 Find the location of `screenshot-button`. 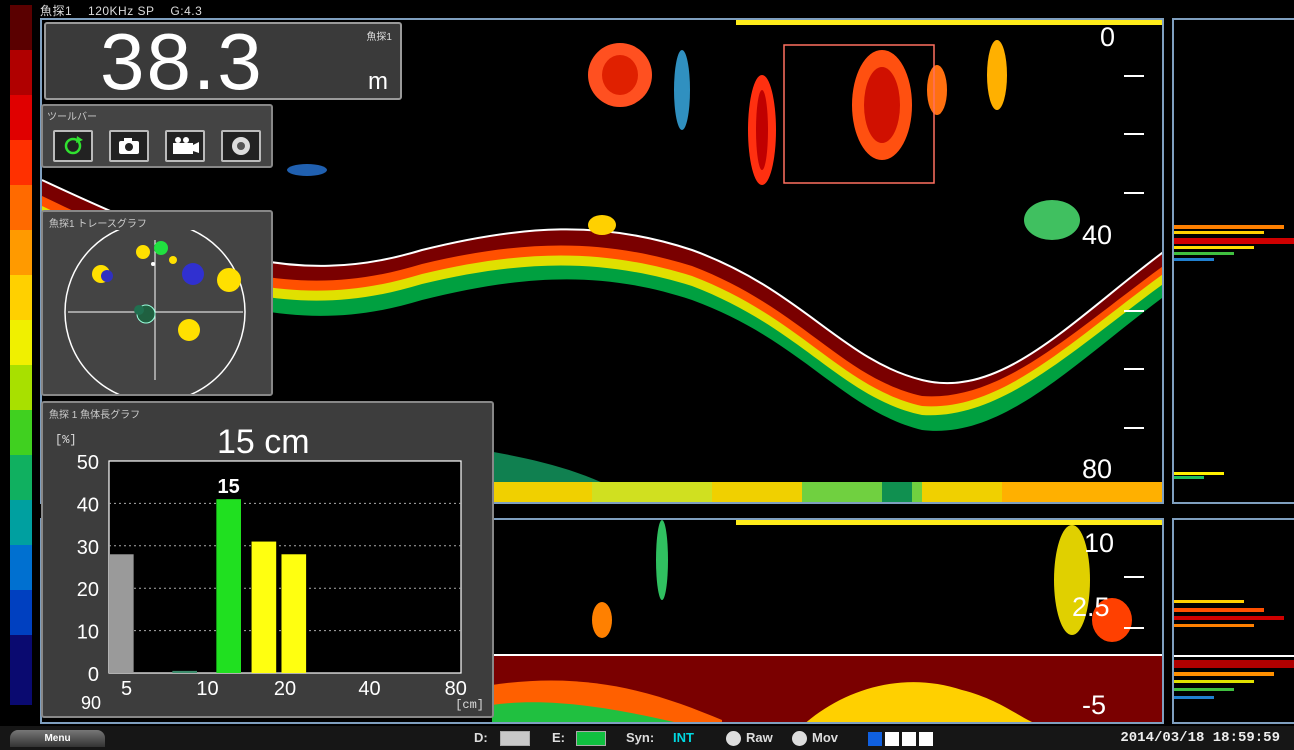

screenshot-button is located at coordinates (129, 146).